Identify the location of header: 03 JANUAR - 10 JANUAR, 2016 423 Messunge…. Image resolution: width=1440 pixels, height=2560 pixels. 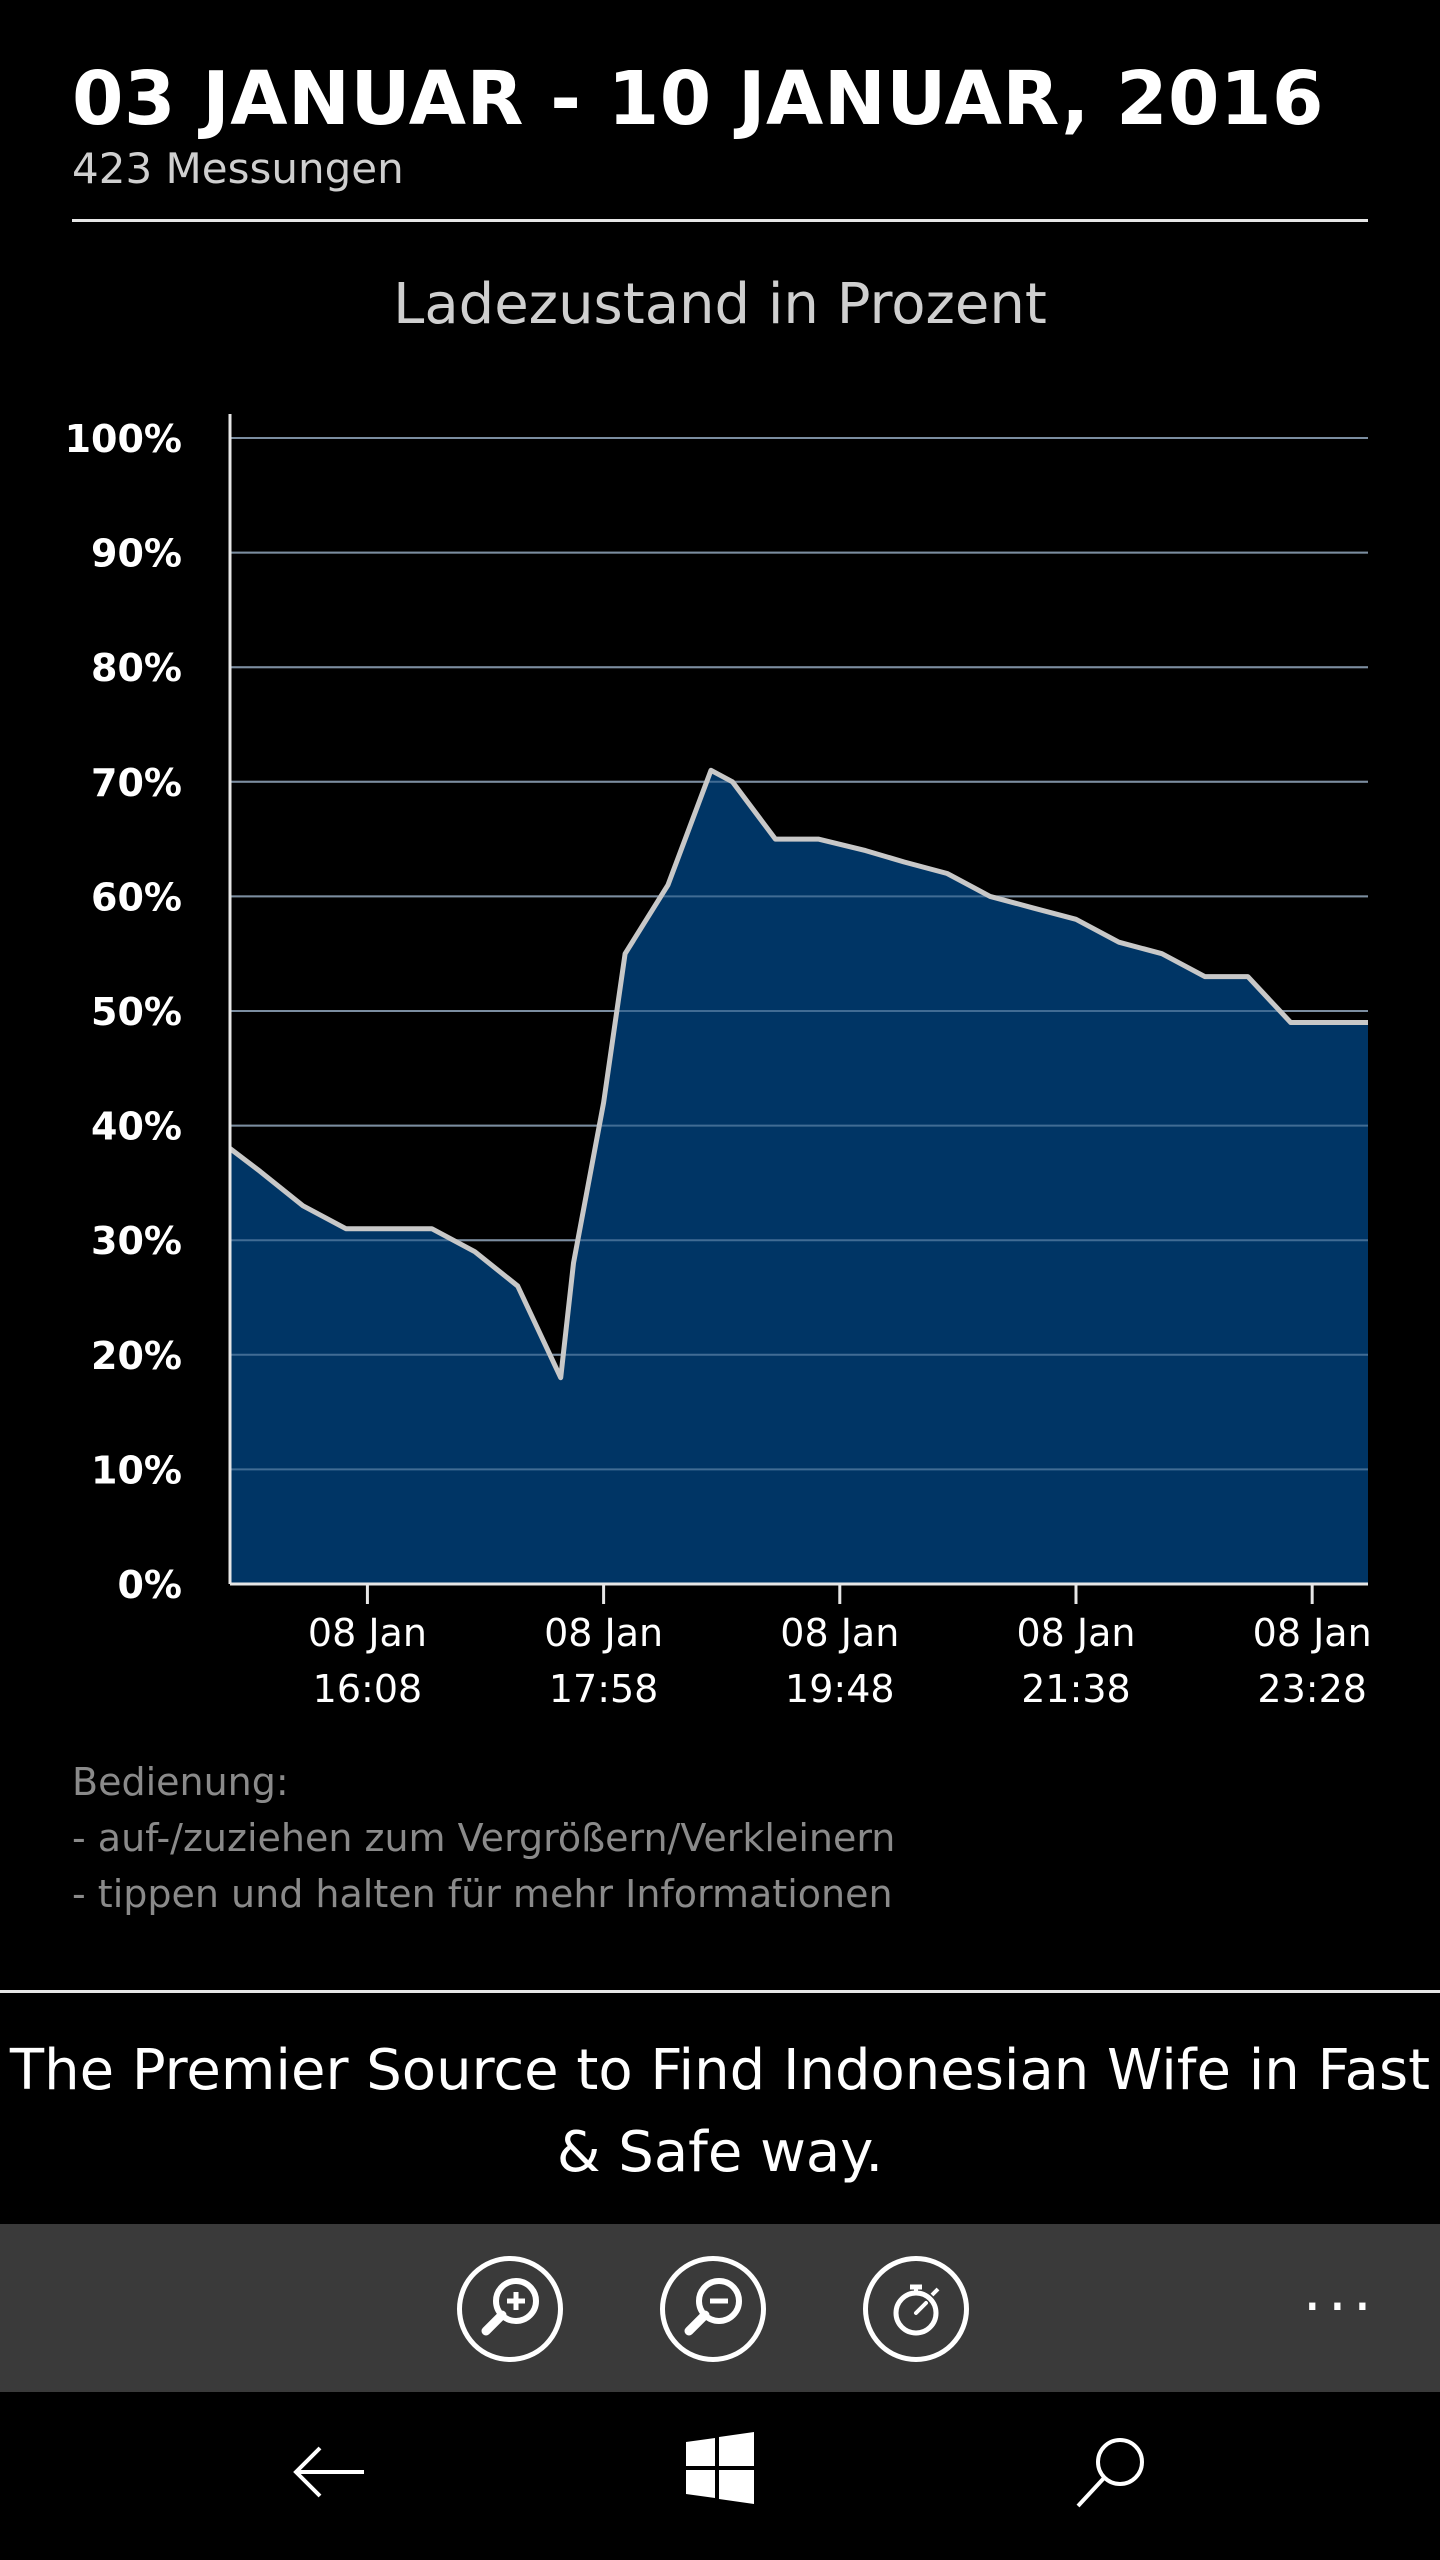
(720, 126).